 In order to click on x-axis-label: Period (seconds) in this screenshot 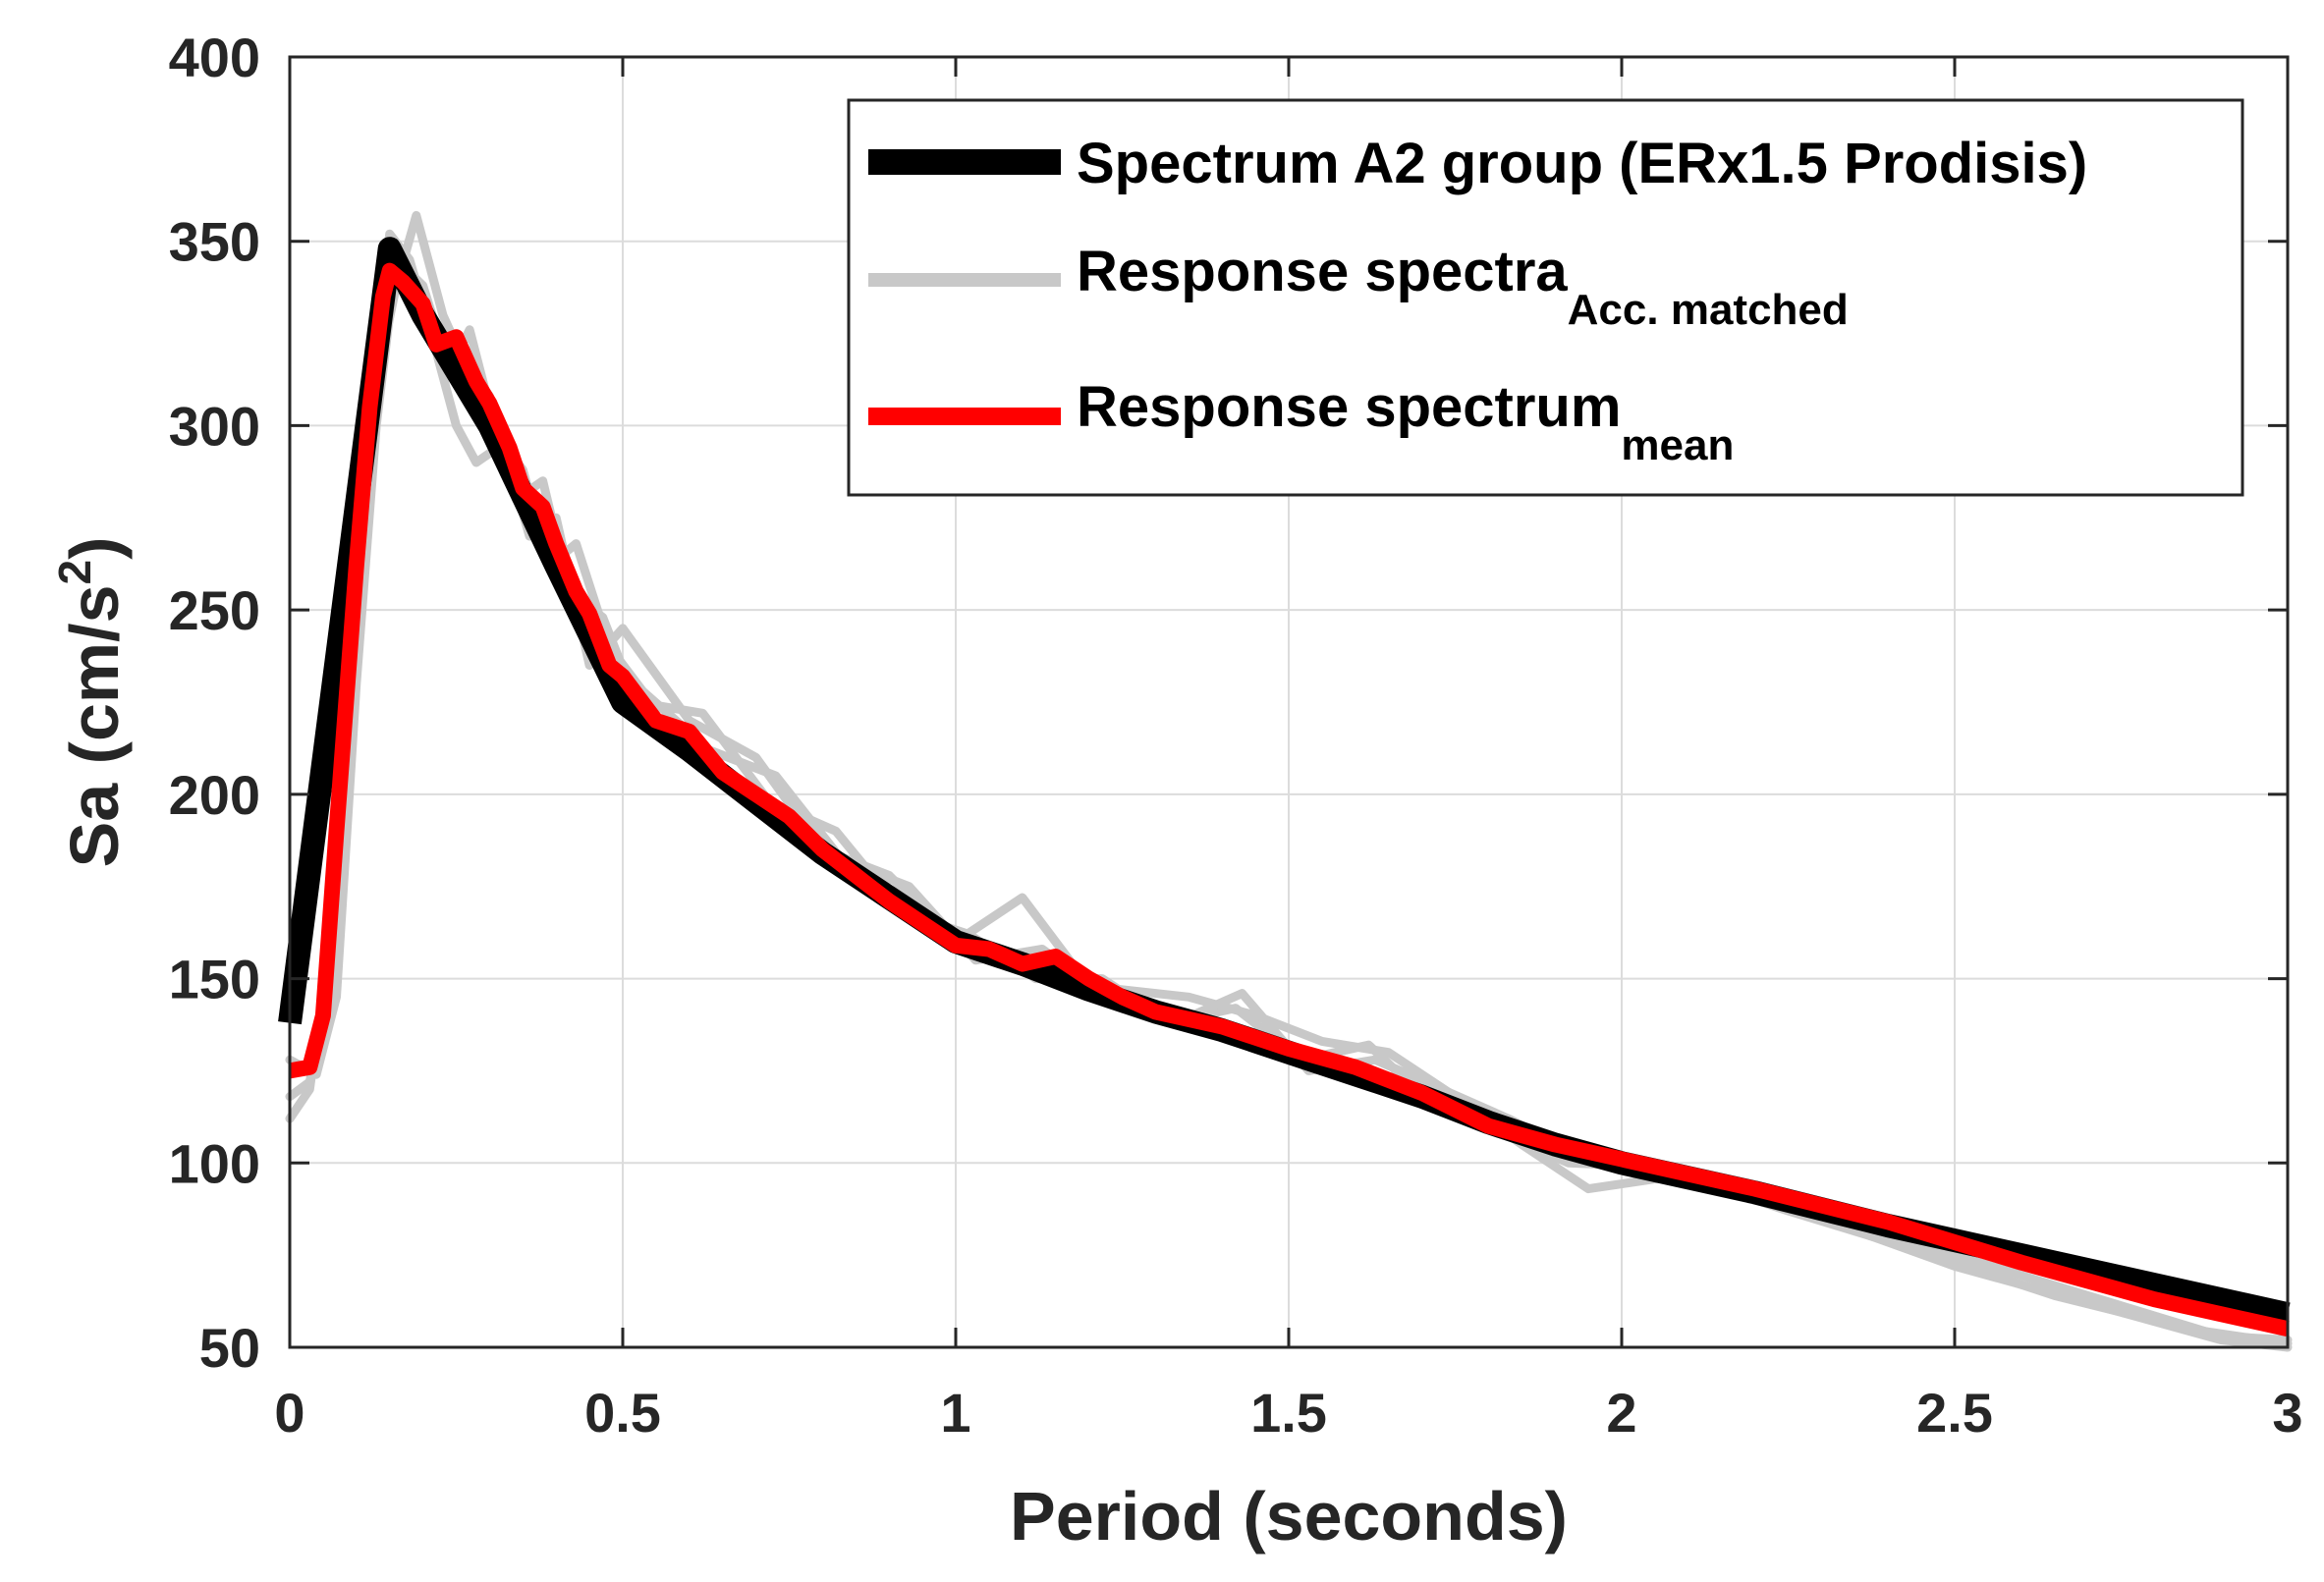, I will do `click(1289, 1517)`.